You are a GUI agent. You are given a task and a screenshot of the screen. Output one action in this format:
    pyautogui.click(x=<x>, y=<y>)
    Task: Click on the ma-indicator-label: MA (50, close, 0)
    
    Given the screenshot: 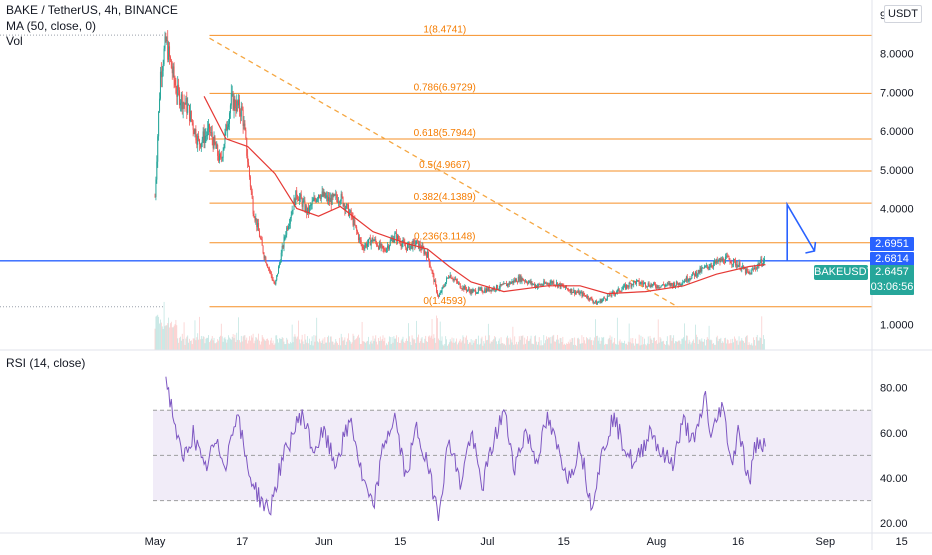 What is the action you would take?
    pyautogui.click(x=51, y=26)
    